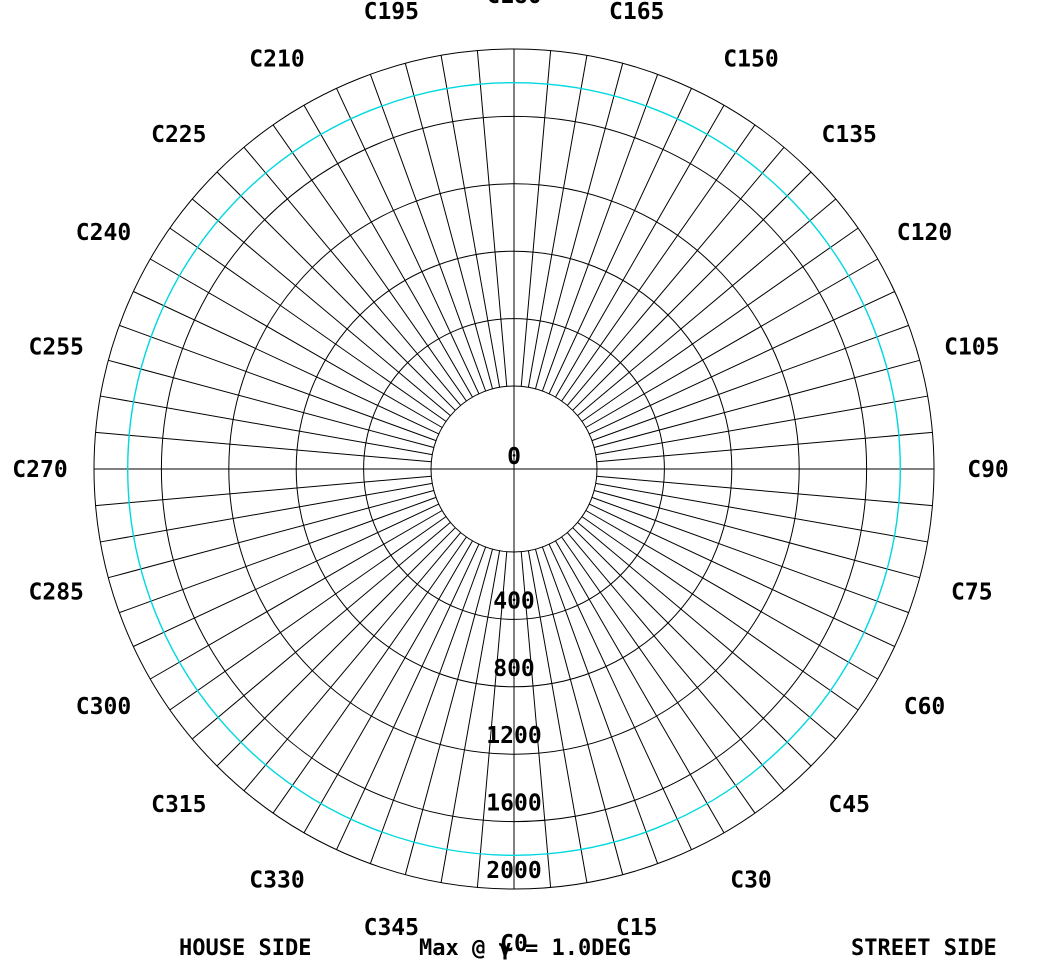  What do you see at coordinates (972, 593) in the screenshot?
I see `angle-label: C75` at bounding box center [972, 593].